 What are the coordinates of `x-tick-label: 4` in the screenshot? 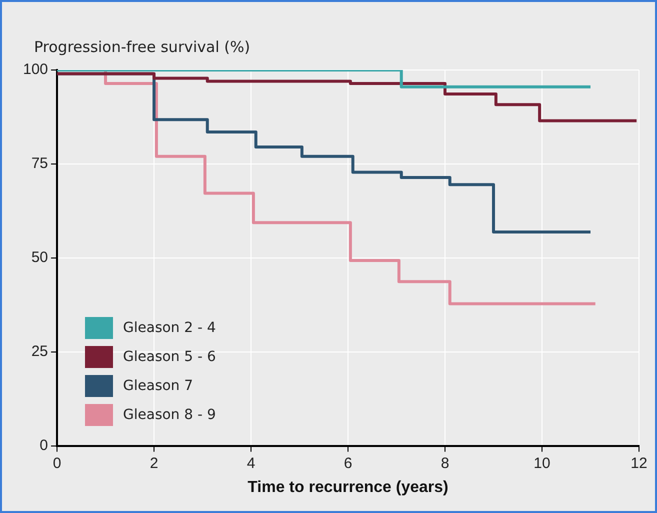 It's located at (251, 463).